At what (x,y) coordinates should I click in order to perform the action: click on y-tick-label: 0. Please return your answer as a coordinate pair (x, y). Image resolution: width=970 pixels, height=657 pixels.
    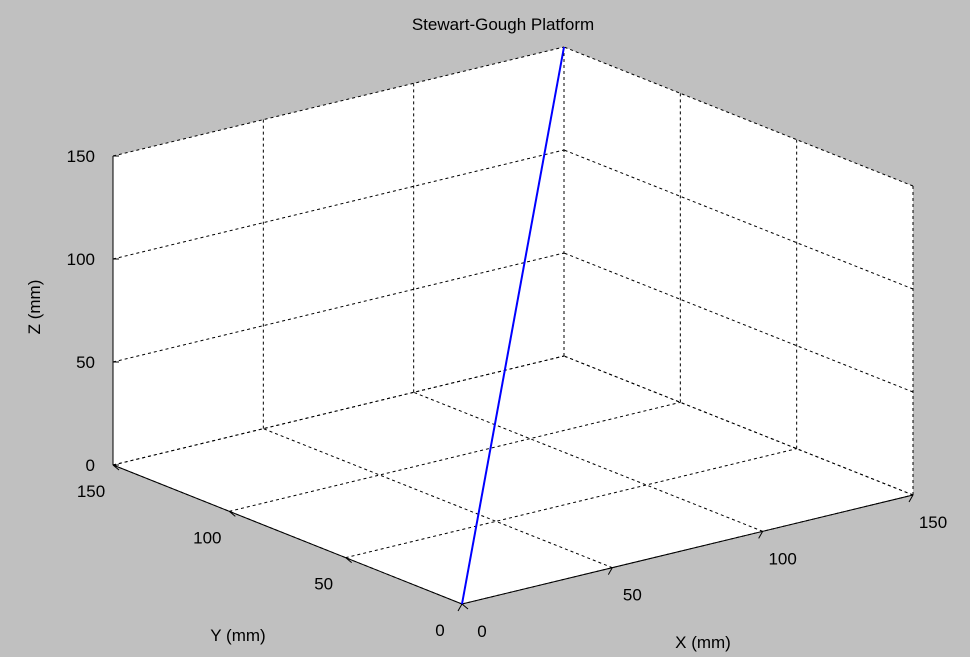
    Looking at the image, I should click on (439, 630).